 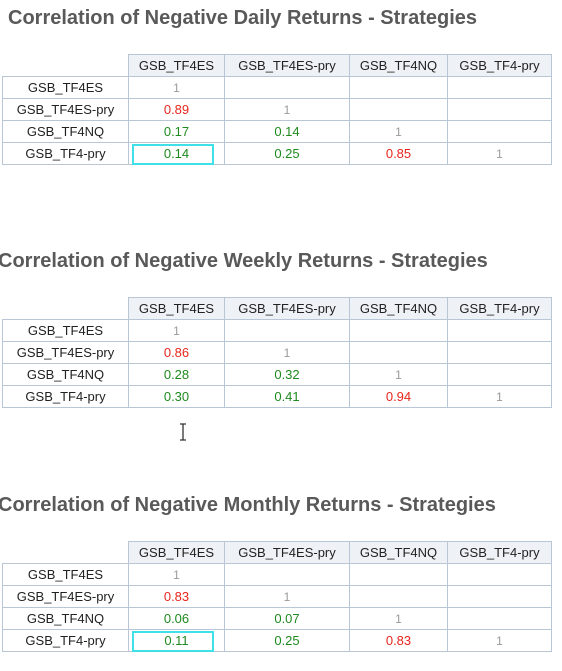 I want to click on table-cell: 0.41, so click(x=287, y=396).